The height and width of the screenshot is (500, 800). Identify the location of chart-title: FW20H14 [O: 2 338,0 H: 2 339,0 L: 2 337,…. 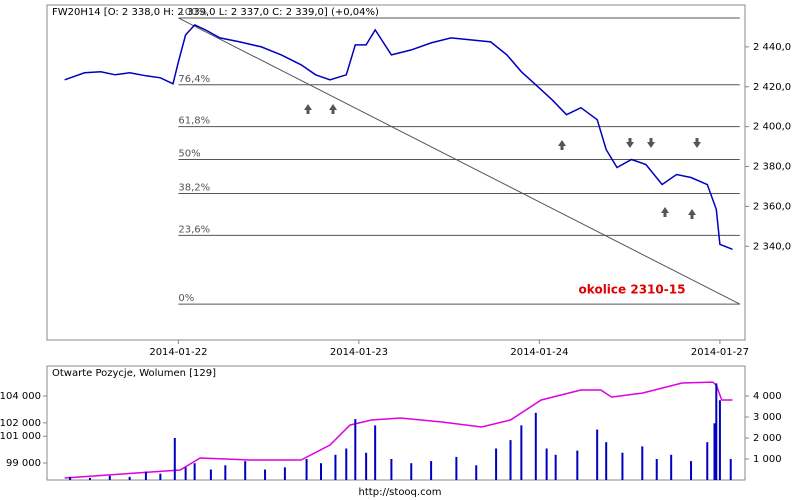
(215, 12).